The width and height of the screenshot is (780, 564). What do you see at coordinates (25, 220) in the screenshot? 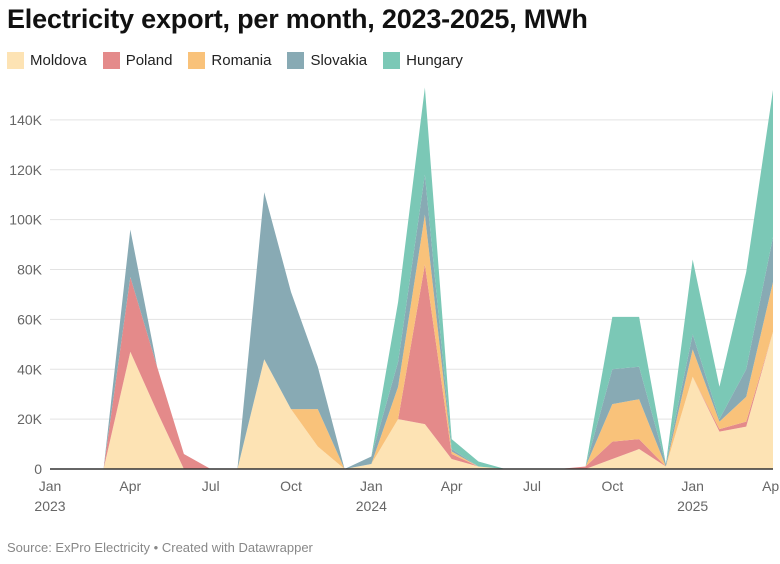
I see `y-tick-label: 100K` at bounding box center [25, 220].